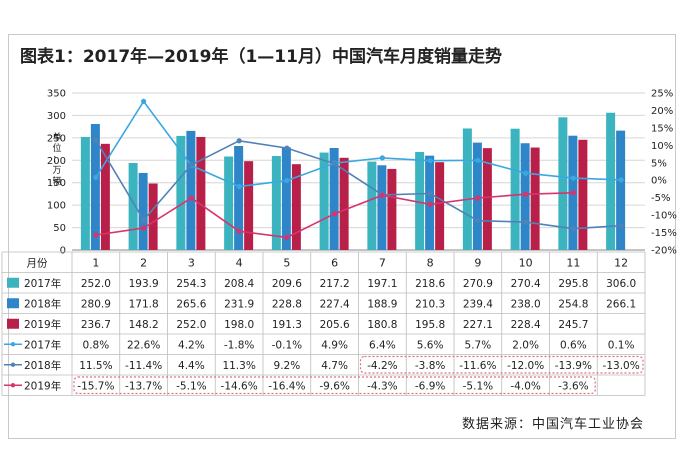 Image resolution: width=685 pixels, height=460 pixels. I want to click on data-label-2017年-11: 295.8, so click(573, 284).